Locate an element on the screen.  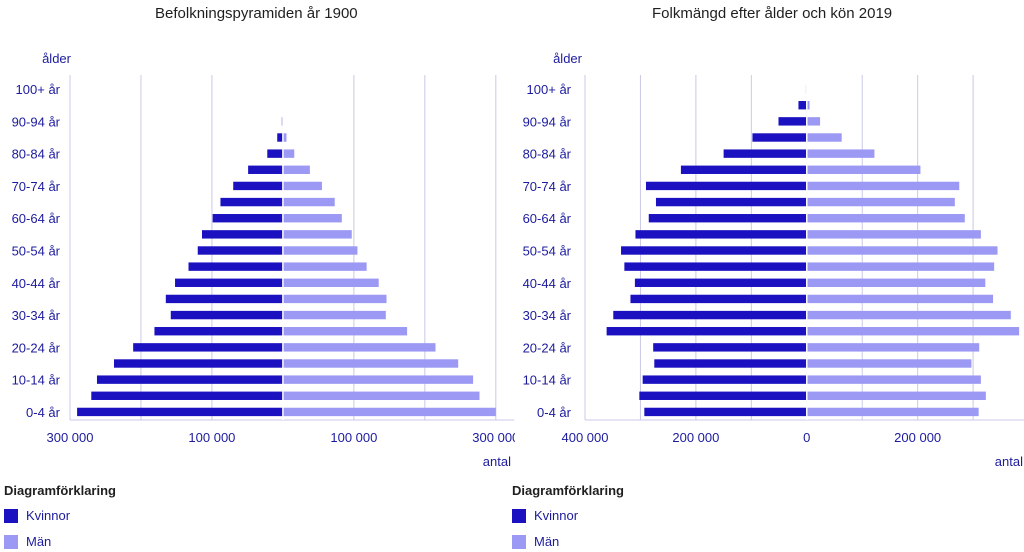
bar-men-5-9 år is located at coordinates (896, 395).